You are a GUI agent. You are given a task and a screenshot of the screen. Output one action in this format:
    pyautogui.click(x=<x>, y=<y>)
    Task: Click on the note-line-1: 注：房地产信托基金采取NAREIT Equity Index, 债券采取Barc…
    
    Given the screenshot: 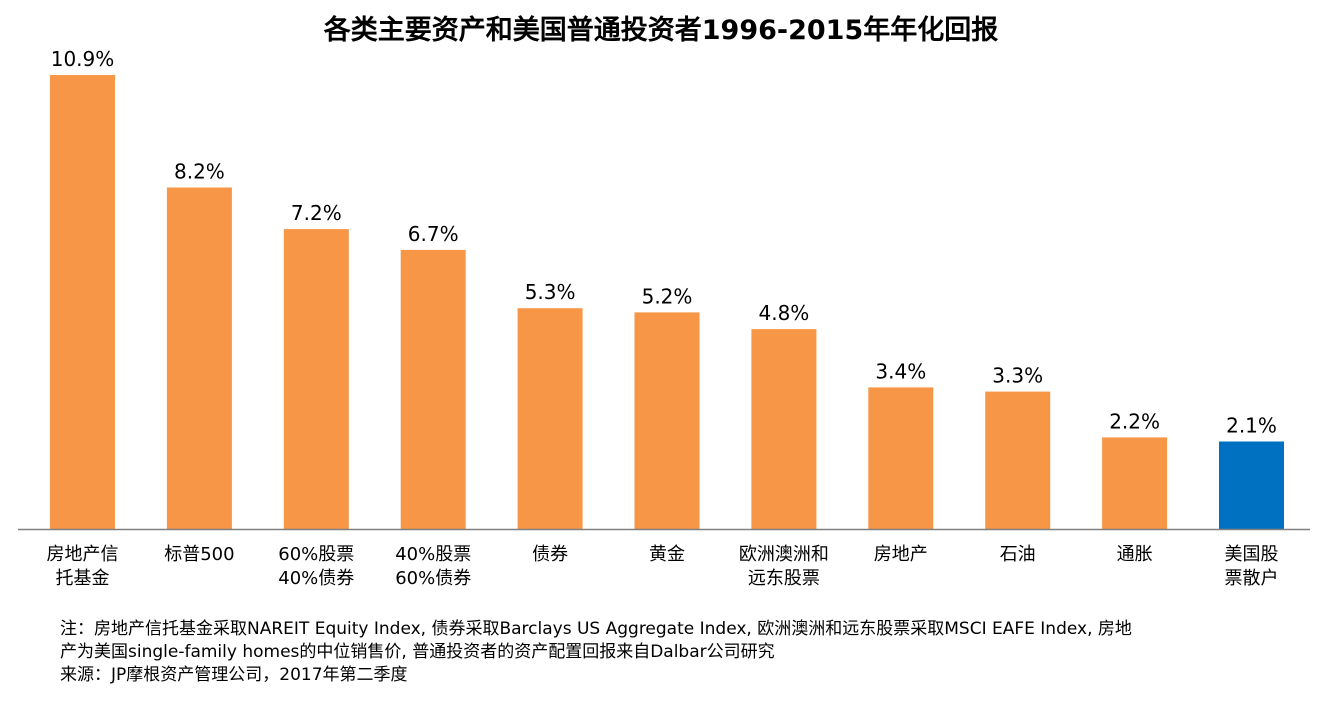 What is the action you would take?
    pyautogui.click(x=596, y=629)
    